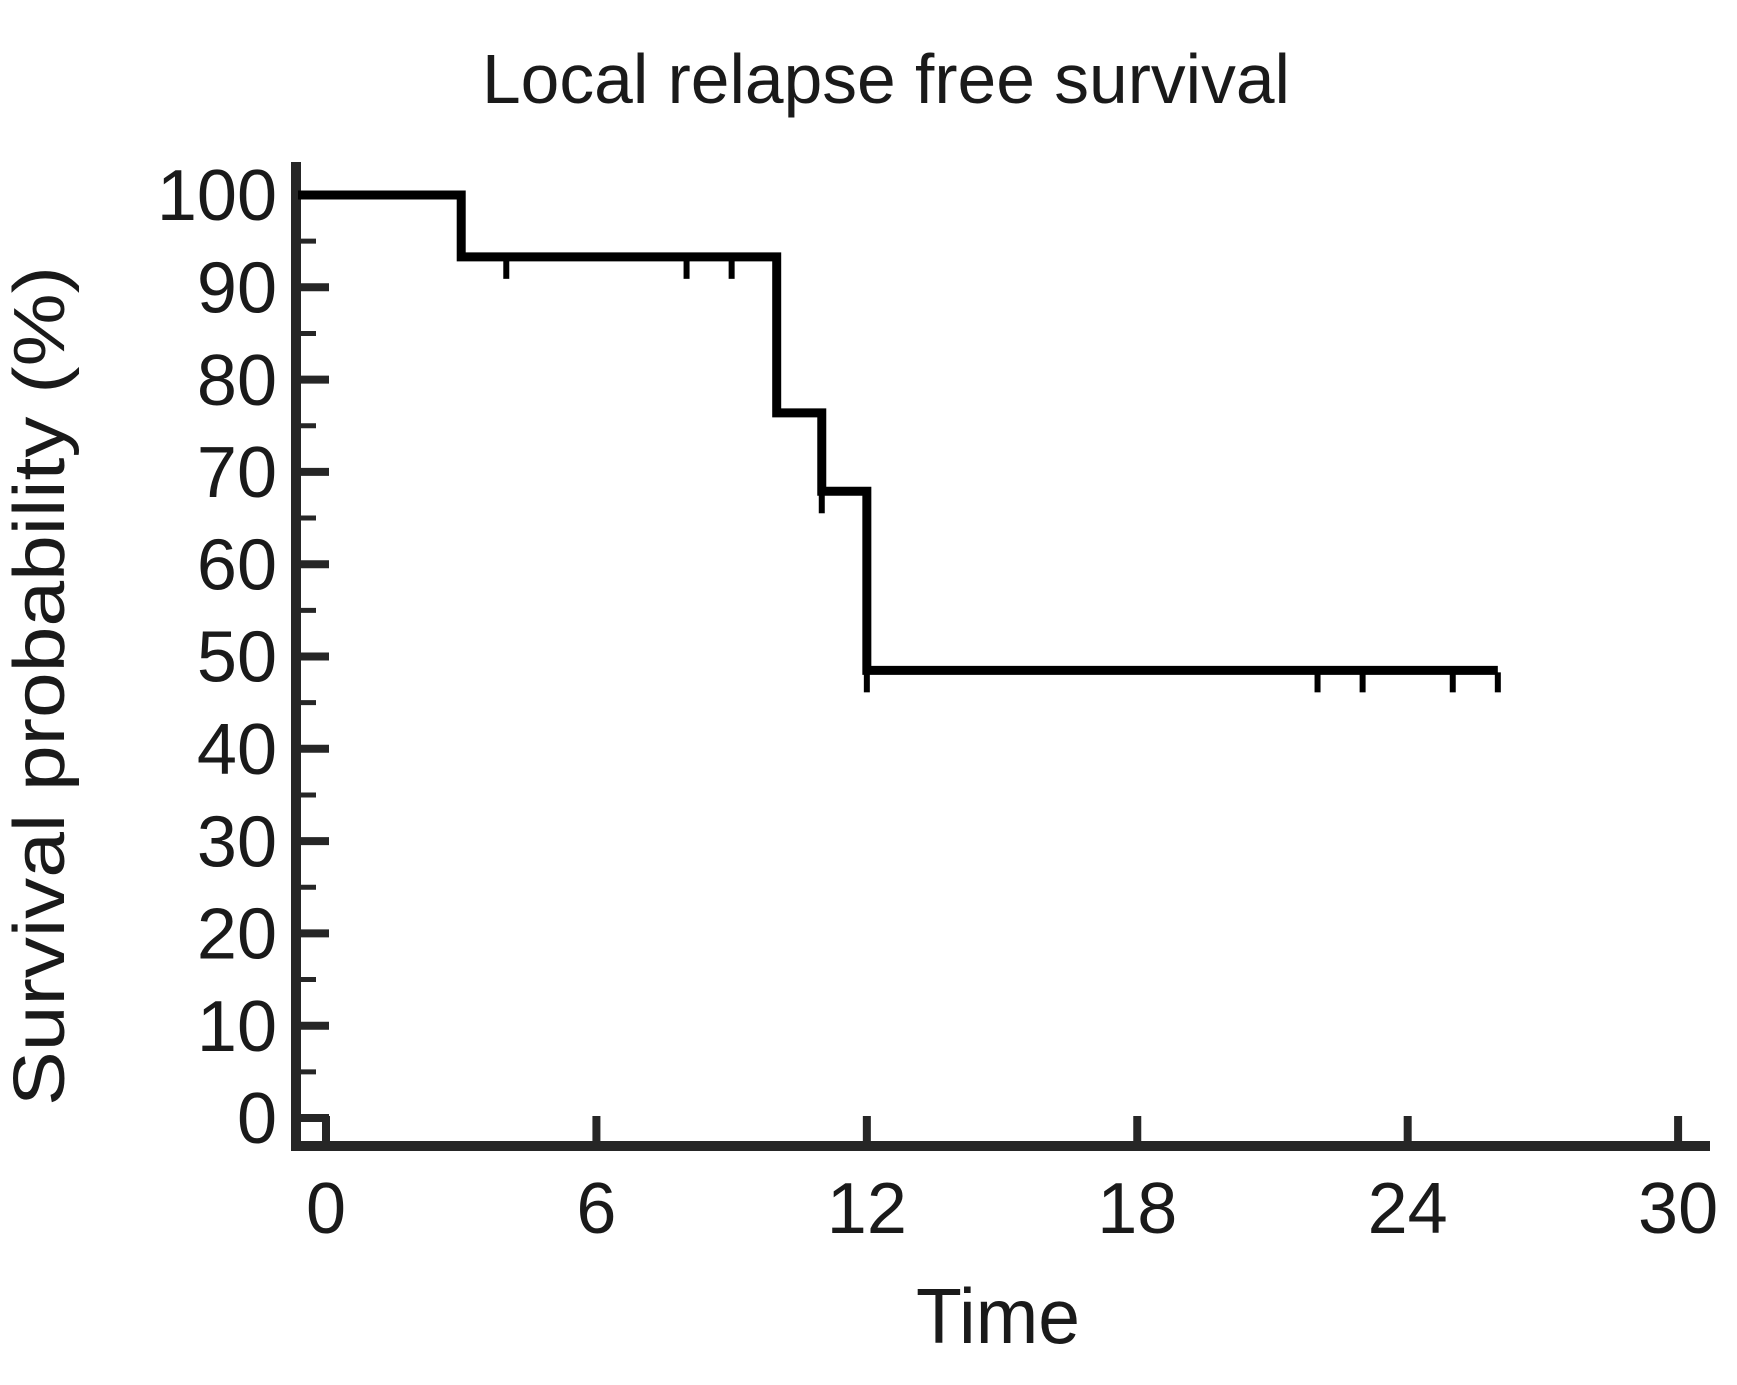 This screenshot has width=1737, height=1385. Describe the element at coordinates (237, 842) in the screenshot. I see `y-tick-label: 30` at that location.